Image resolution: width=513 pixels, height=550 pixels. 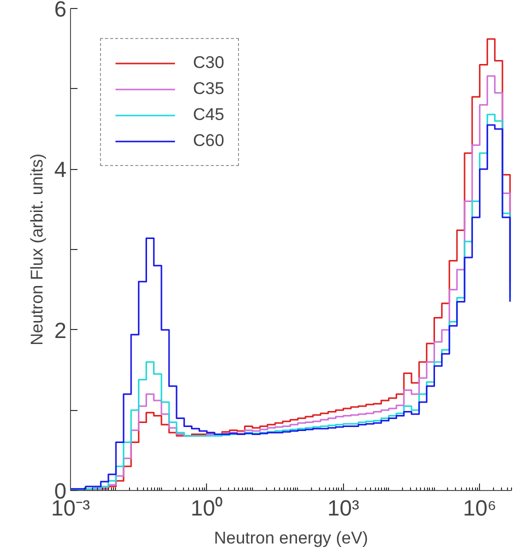 What do you see at coordinates (208, 115) in the screenshot?
I see `legend-label: C45` at bounding box center [208, 115].